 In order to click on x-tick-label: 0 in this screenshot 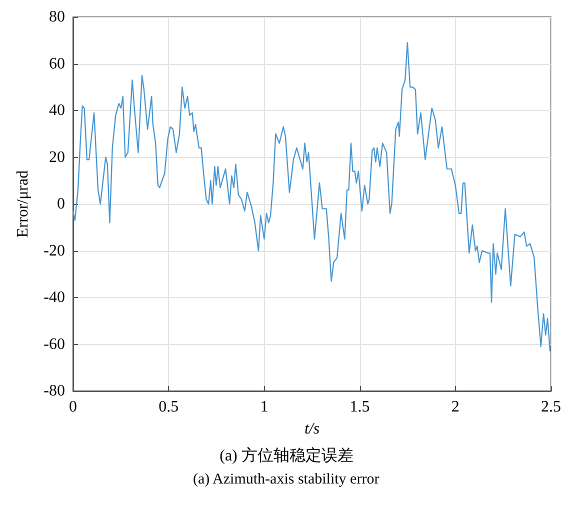, I will do `click(73, 407)`.